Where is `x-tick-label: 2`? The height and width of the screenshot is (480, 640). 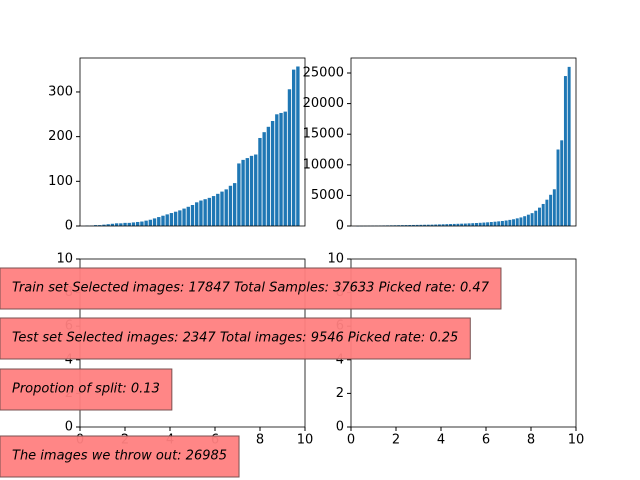
x-tick-label: 2 is located at coordinates (396, 440).